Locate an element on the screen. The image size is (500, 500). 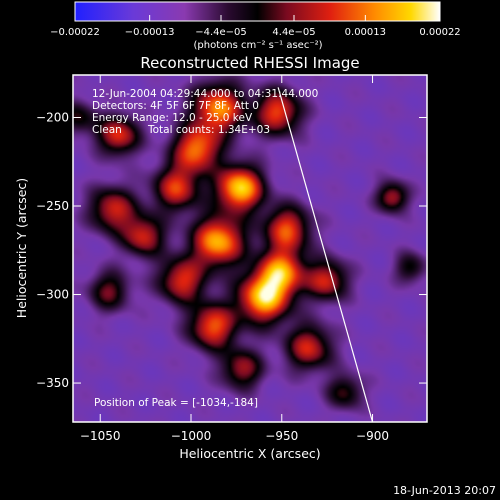
annotation-total-counts: Total counts: 1.34E+03 is located at coordinates (208, 130).